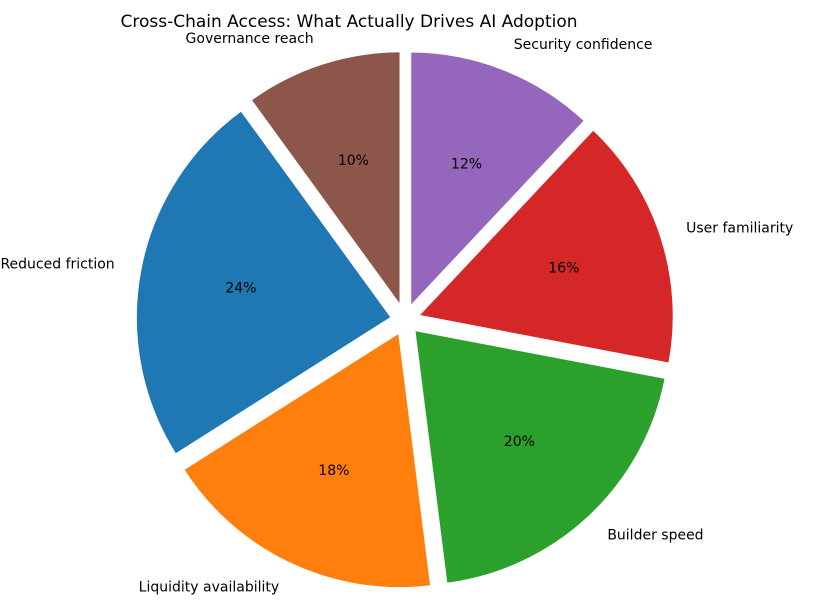 The width and height of the screenshot is (826, 606). What do you see at coordinates (519, 442) in the screenshot?
I see `slice-percent-label: 20%` at bounding box center [519, 442].